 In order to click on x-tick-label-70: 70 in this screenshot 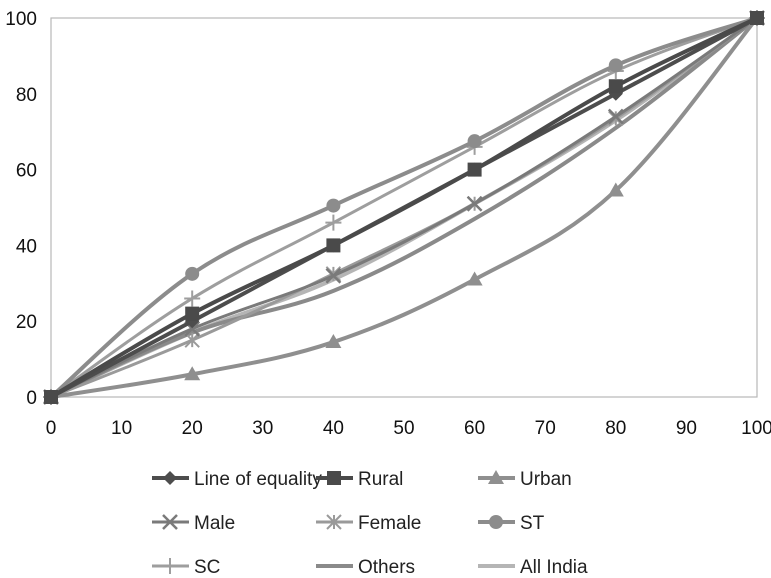, I will do `click(545, 428)`.